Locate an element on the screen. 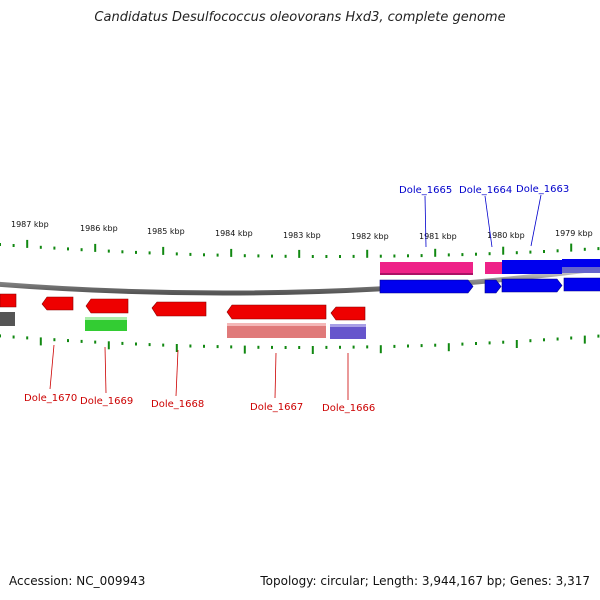 The height and width of the screenshot is (600, 600). inner-ruler is located at coordinates (300, 344).